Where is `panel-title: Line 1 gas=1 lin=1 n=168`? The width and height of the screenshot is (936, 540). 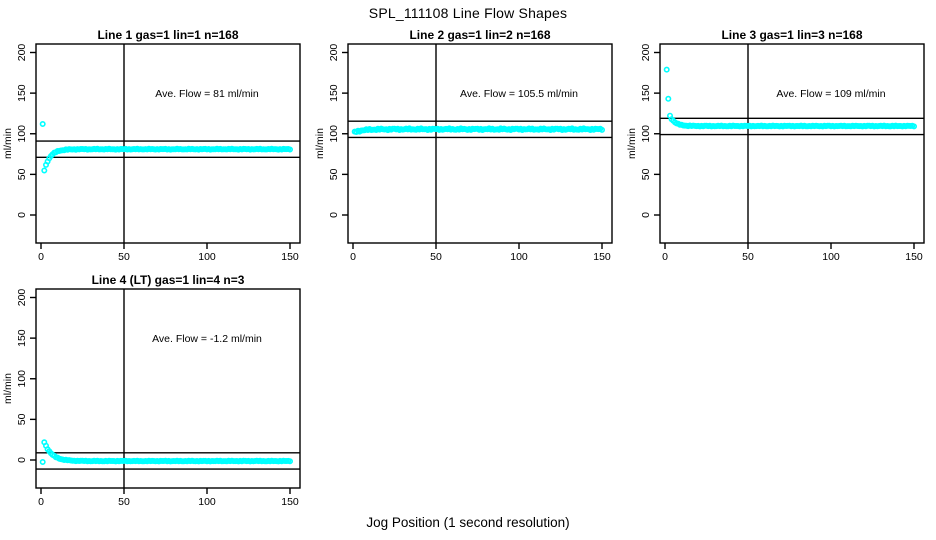 panel-title: Line 1 gas=1 lin=1 n=168 is located at coordinates (167, 35).